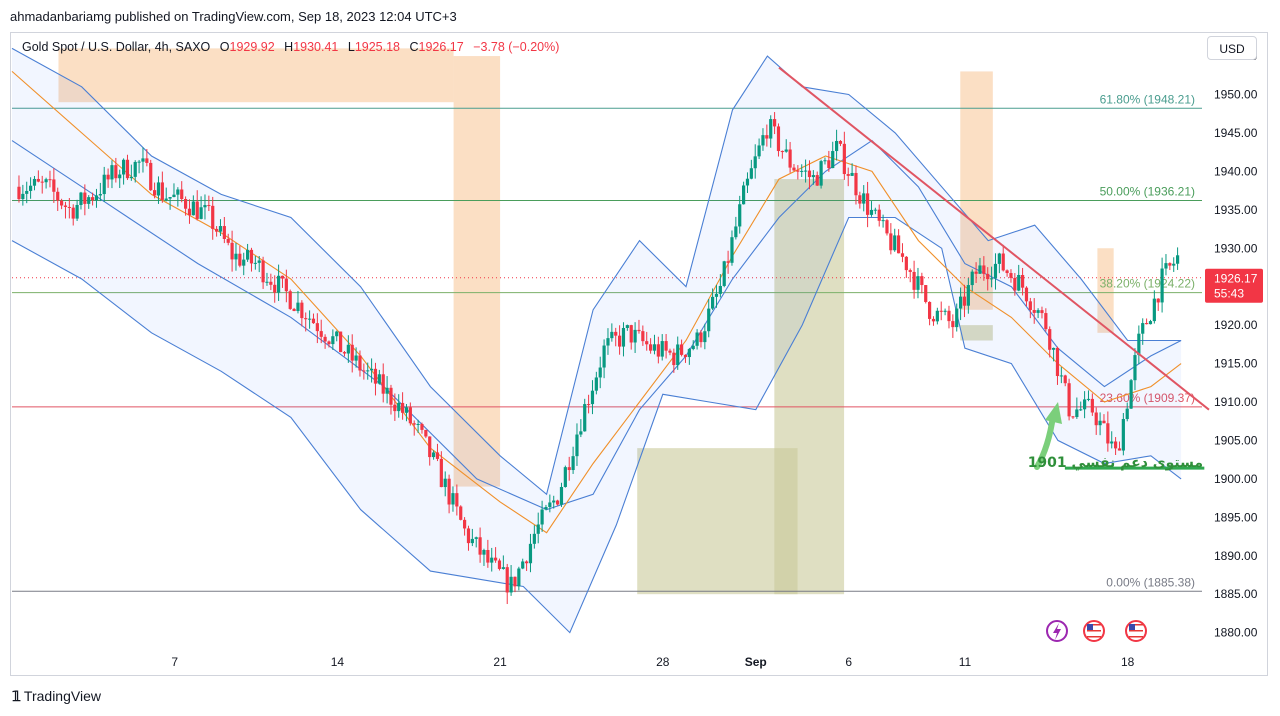 The image size is (1280, 716). I want to click on tradingview-logo: 𝟙 TradingView, so click(56, 696).